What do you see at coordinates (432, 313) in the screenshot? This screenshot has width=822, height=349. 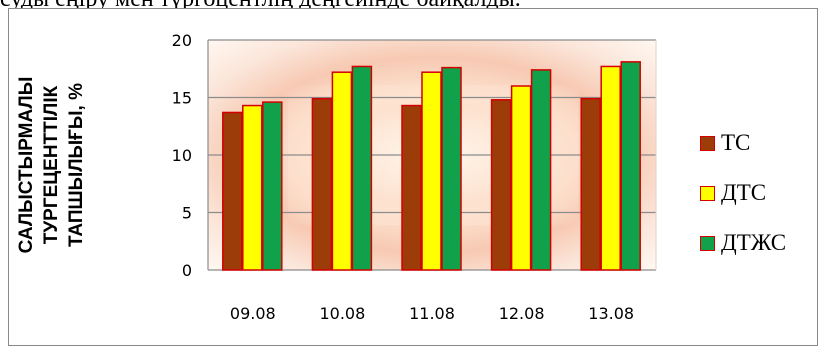 I see `x-tick-label: 11.08` at bounding box center [432, 313].